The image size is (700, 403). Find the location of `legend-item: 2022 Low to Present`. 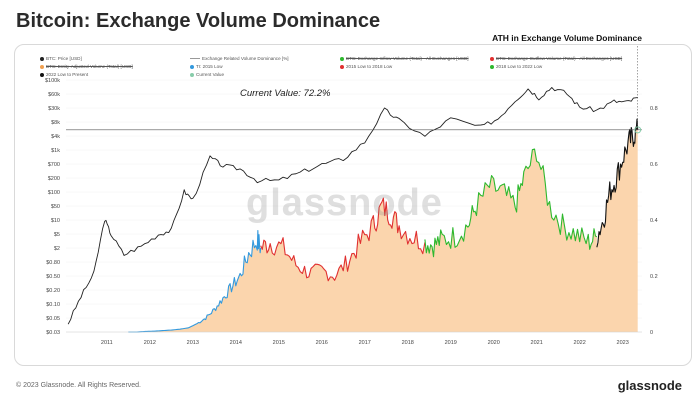

legend-item: 2022 Low to Present is located at coordinates (64, 74).